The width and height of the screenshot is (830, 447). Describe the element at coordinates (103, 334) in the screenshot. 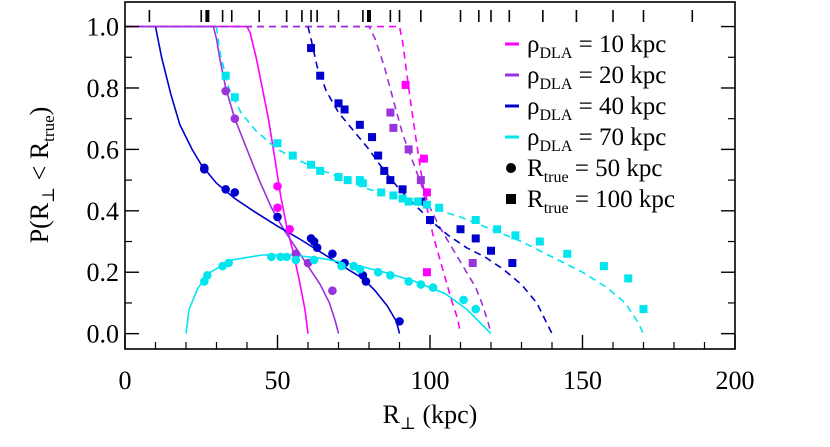

I see `y-tick-label-0: 0.0` at that location.